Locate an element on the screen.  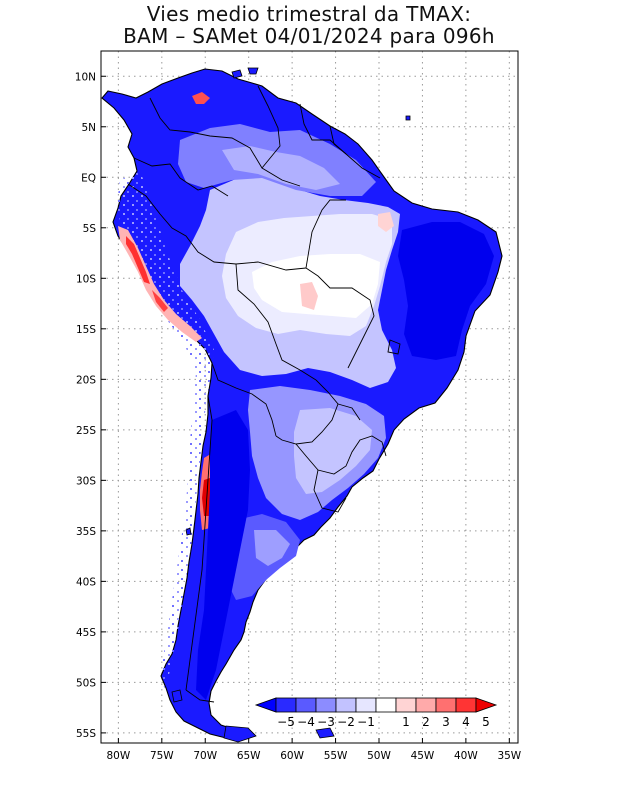
lat-tick-label: 30S is located at coordinates (86, 481).